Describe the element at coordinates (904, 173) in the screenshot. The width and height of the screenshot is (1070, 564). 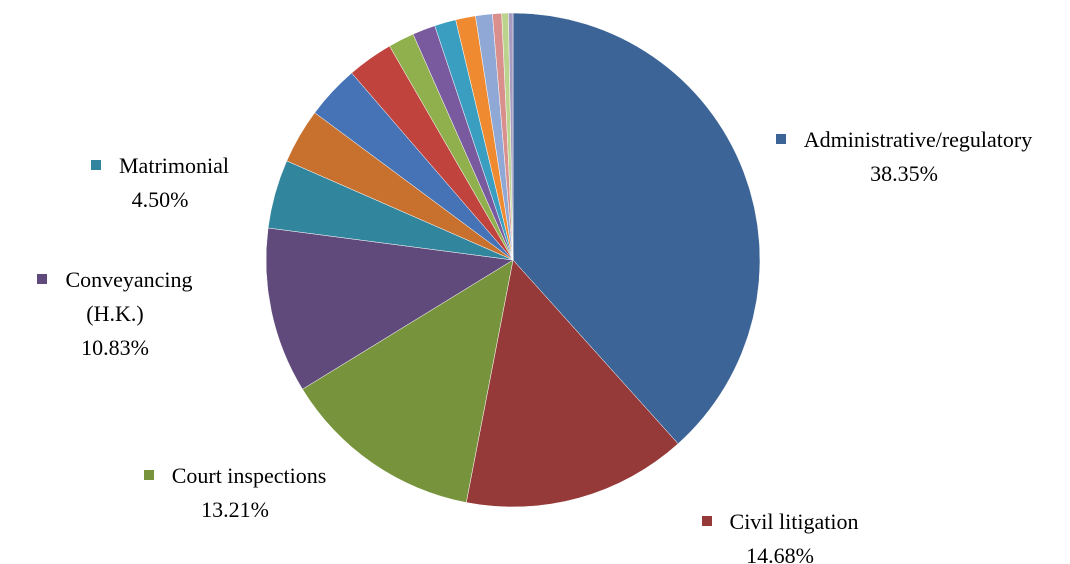
I see `value-label: 38.35%` at that location.